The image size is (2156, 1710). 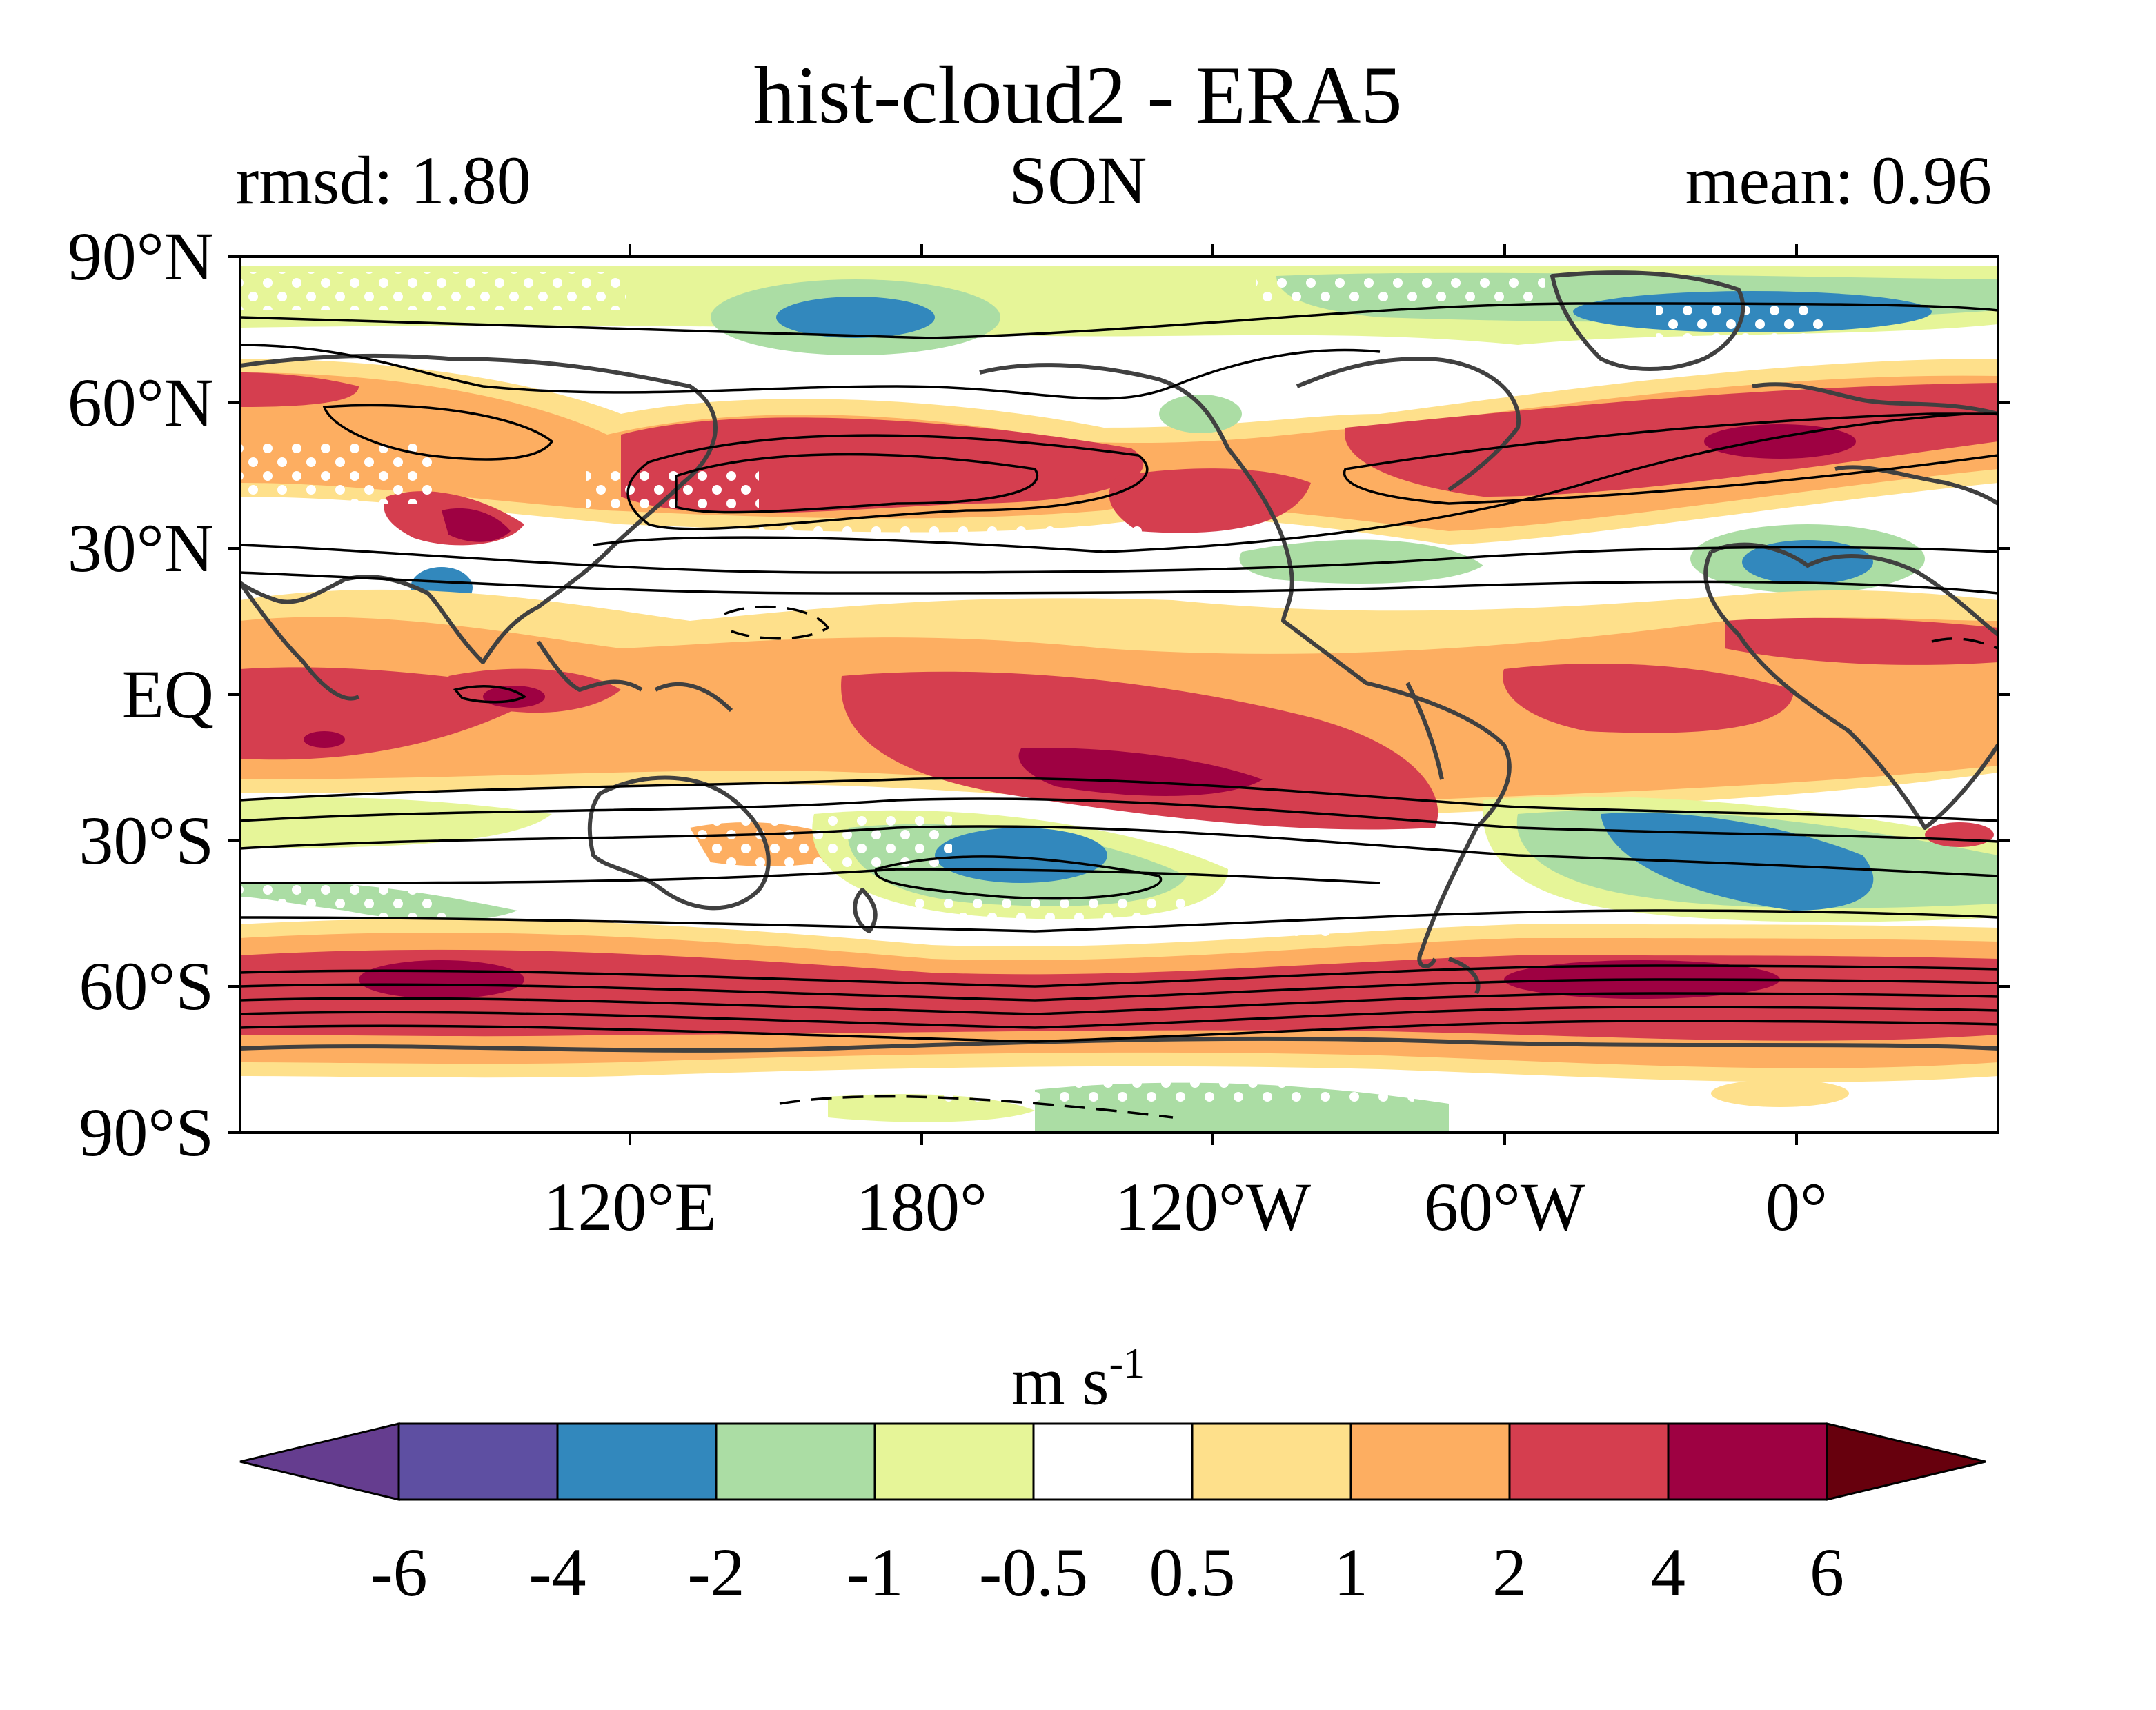 What do you see at coordinates (146, 841) in the screenshot?
I see `lat-label-30s: 30°S` at bounding box center [146, 841].